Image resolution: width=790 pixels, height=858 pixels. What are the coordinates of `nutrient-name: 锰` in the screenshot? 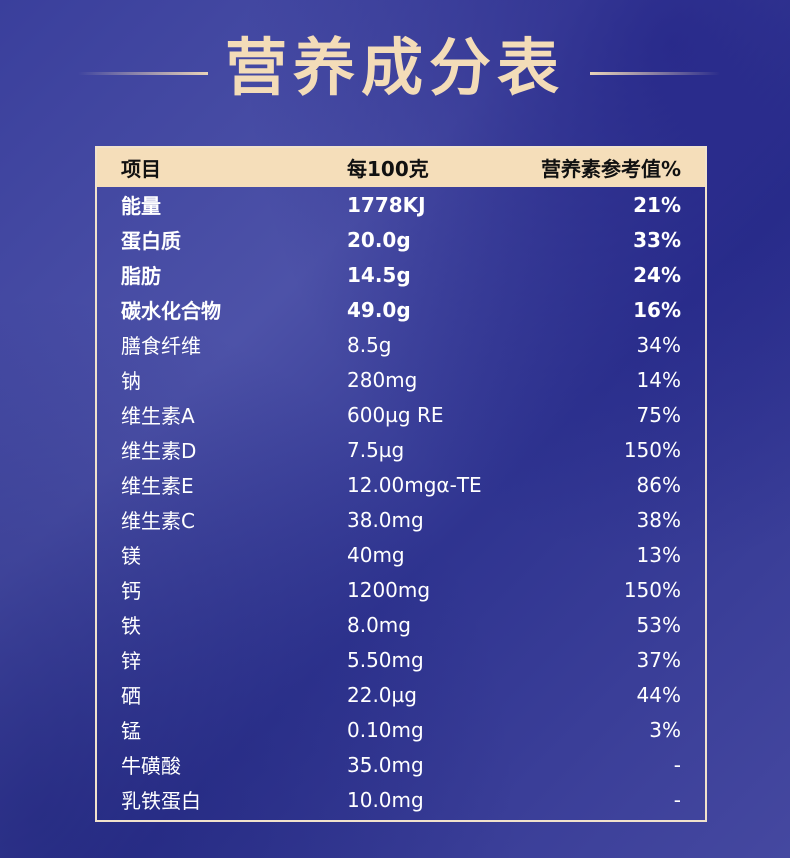 It's located at (131, 731).